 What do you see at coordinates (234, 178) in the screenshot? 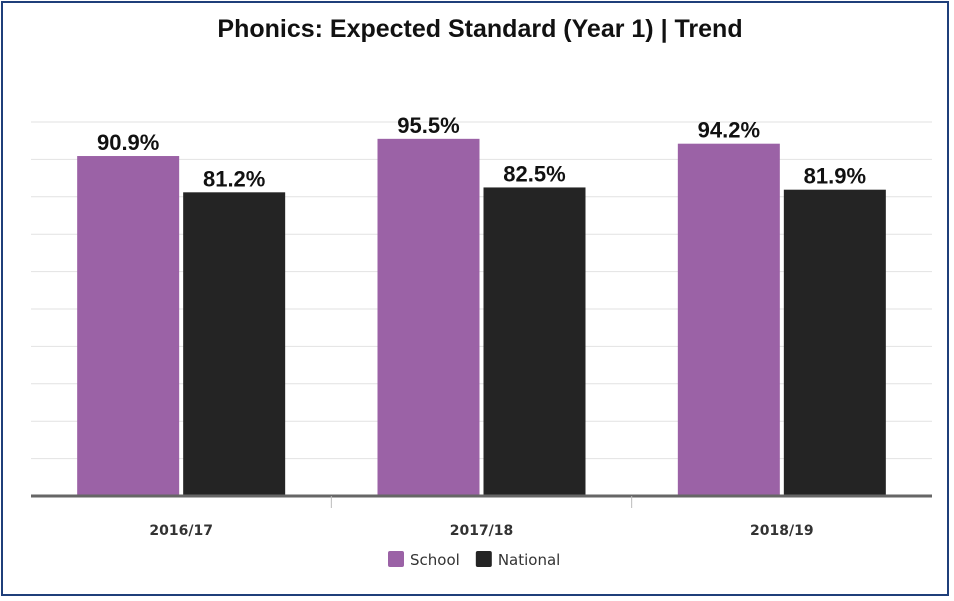
I see `data-label: 81.2%` at bounding box center [234, 178].